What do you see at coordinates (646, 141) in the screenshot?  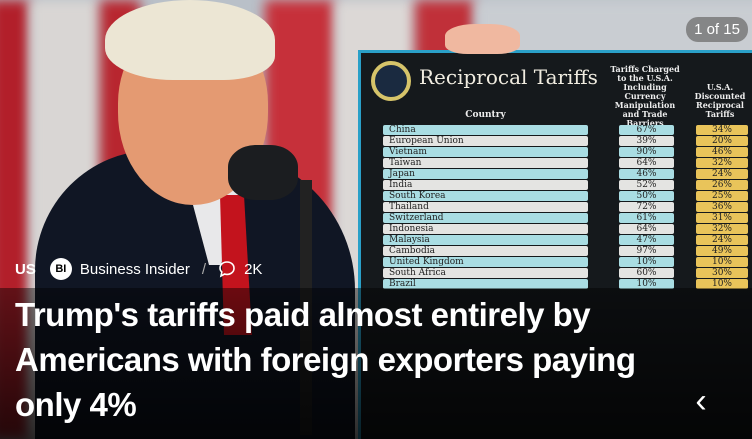 I see `sign-charged-value: 39%` at bounding box center [646, 141].